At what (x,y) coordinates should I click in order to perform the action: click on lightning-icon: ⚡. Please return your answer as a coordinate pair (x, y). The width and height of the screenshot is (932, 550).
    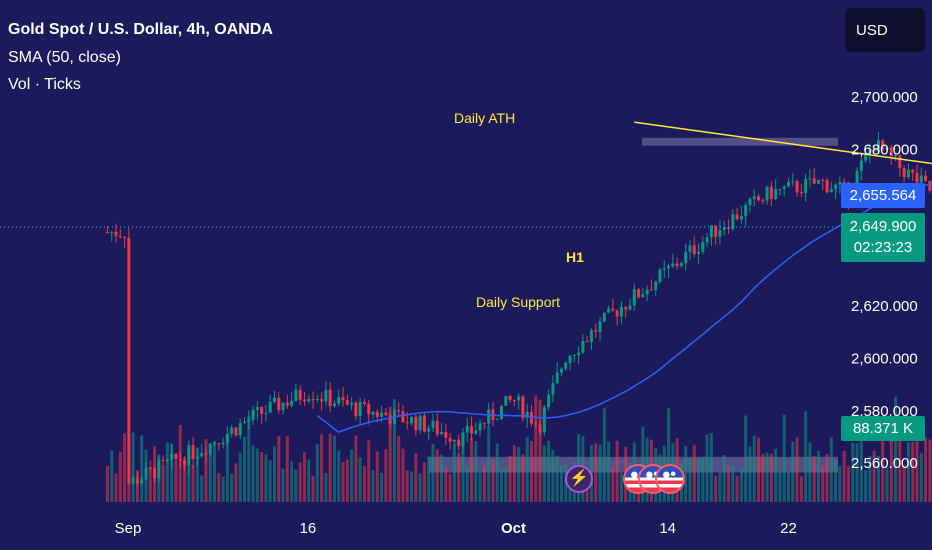
    Looking at the image, I should click on (579, 479).